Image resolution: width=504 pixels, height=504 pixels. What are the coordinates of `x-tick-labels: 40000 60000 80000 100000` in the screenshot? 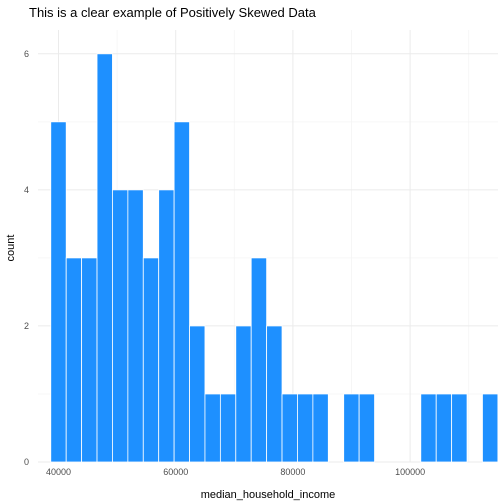 It's located at (235, 472).